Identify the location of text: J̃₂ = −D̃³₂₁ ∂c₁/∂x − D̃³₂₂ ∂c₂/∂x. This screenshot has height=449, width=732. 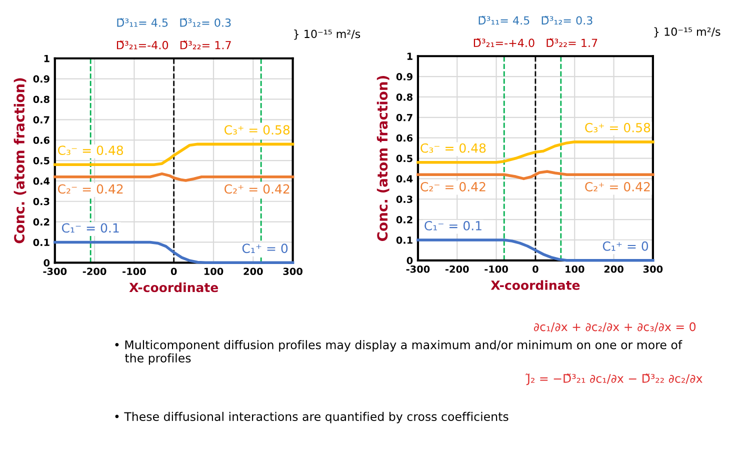
(614, 380).